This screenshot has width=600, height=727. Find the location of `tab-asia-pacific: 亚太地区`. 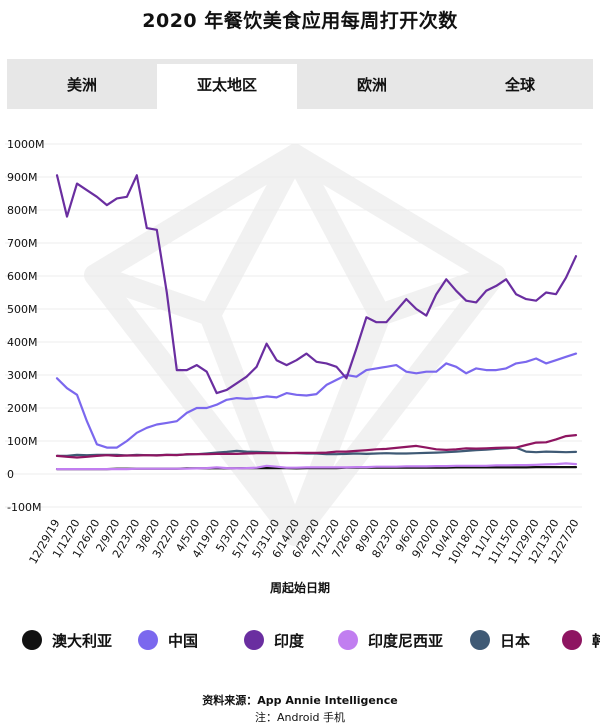

tab-asia-pacific: 亚太地区 is located at coordinates (227, 86).